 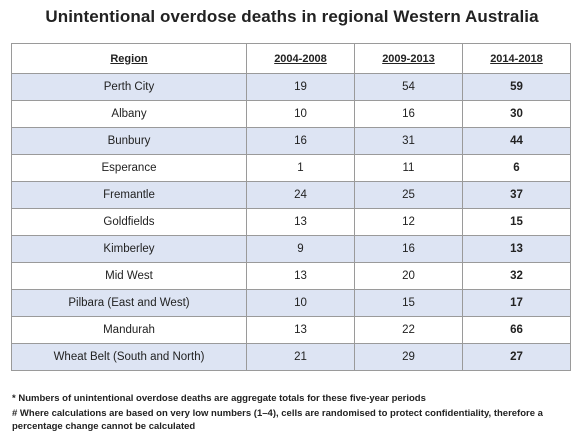 I want to click on region-cell: Fremantle, so click(x=129, y=195).